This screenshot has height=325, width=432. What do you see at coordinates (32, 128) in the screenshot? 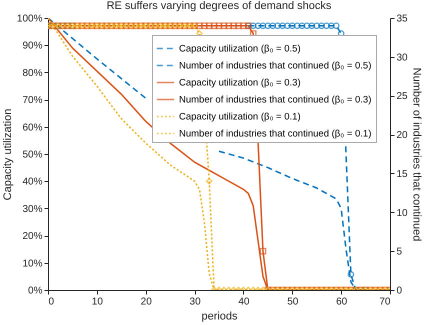
I see `y-tick-label: 60%` at bounding box center [32, 128].